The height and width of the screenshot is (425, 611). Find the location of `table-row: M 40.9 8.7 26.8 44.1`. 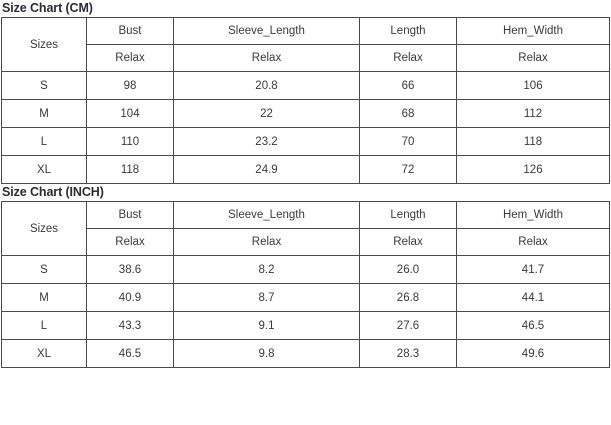

table-row: M 40.9 8.7 26.8 44.1 is located at coordinates (305, 297).